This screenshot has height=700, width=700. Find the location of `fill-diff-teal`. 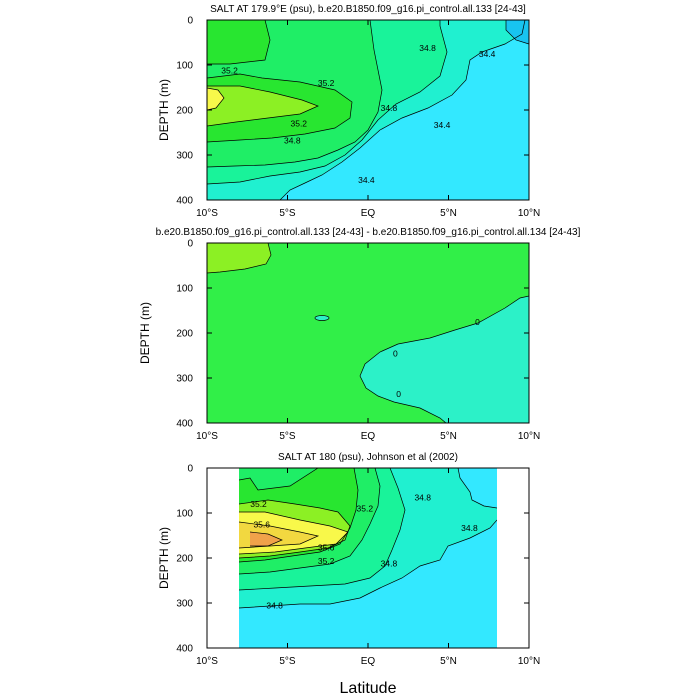

fill-diff-teal is located at coordinates (444, 359).